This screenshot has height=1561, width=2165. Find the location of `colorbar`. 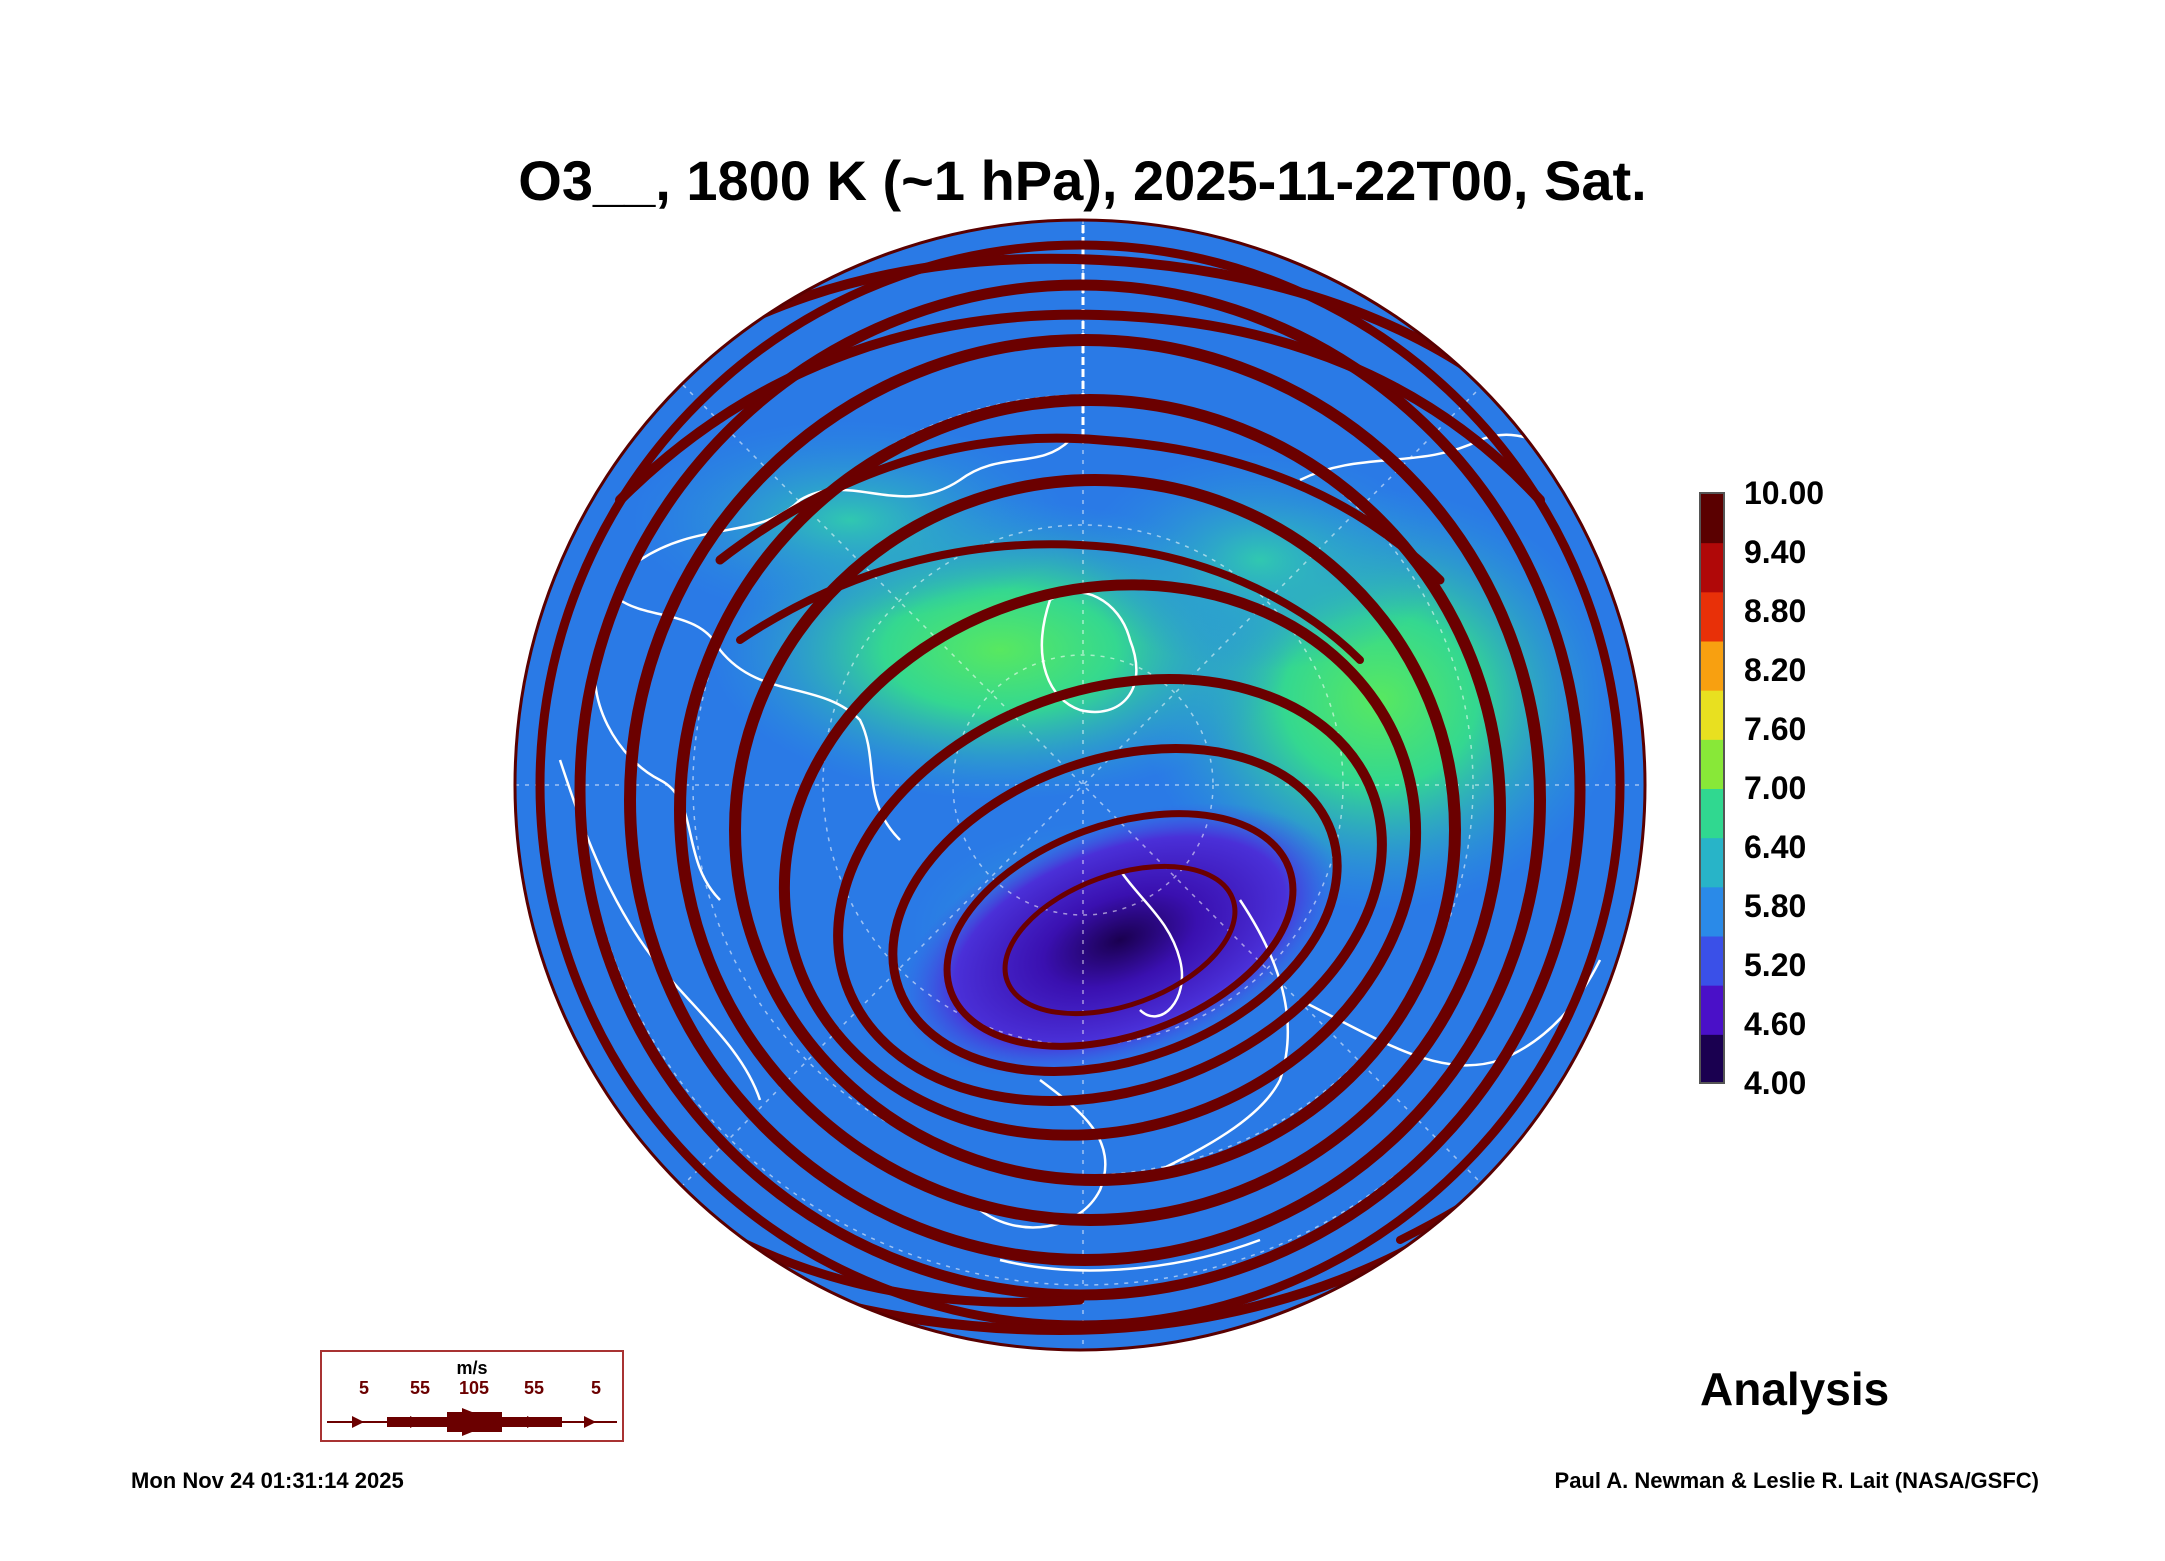

colorbar is located at coordinates (1712, 788).